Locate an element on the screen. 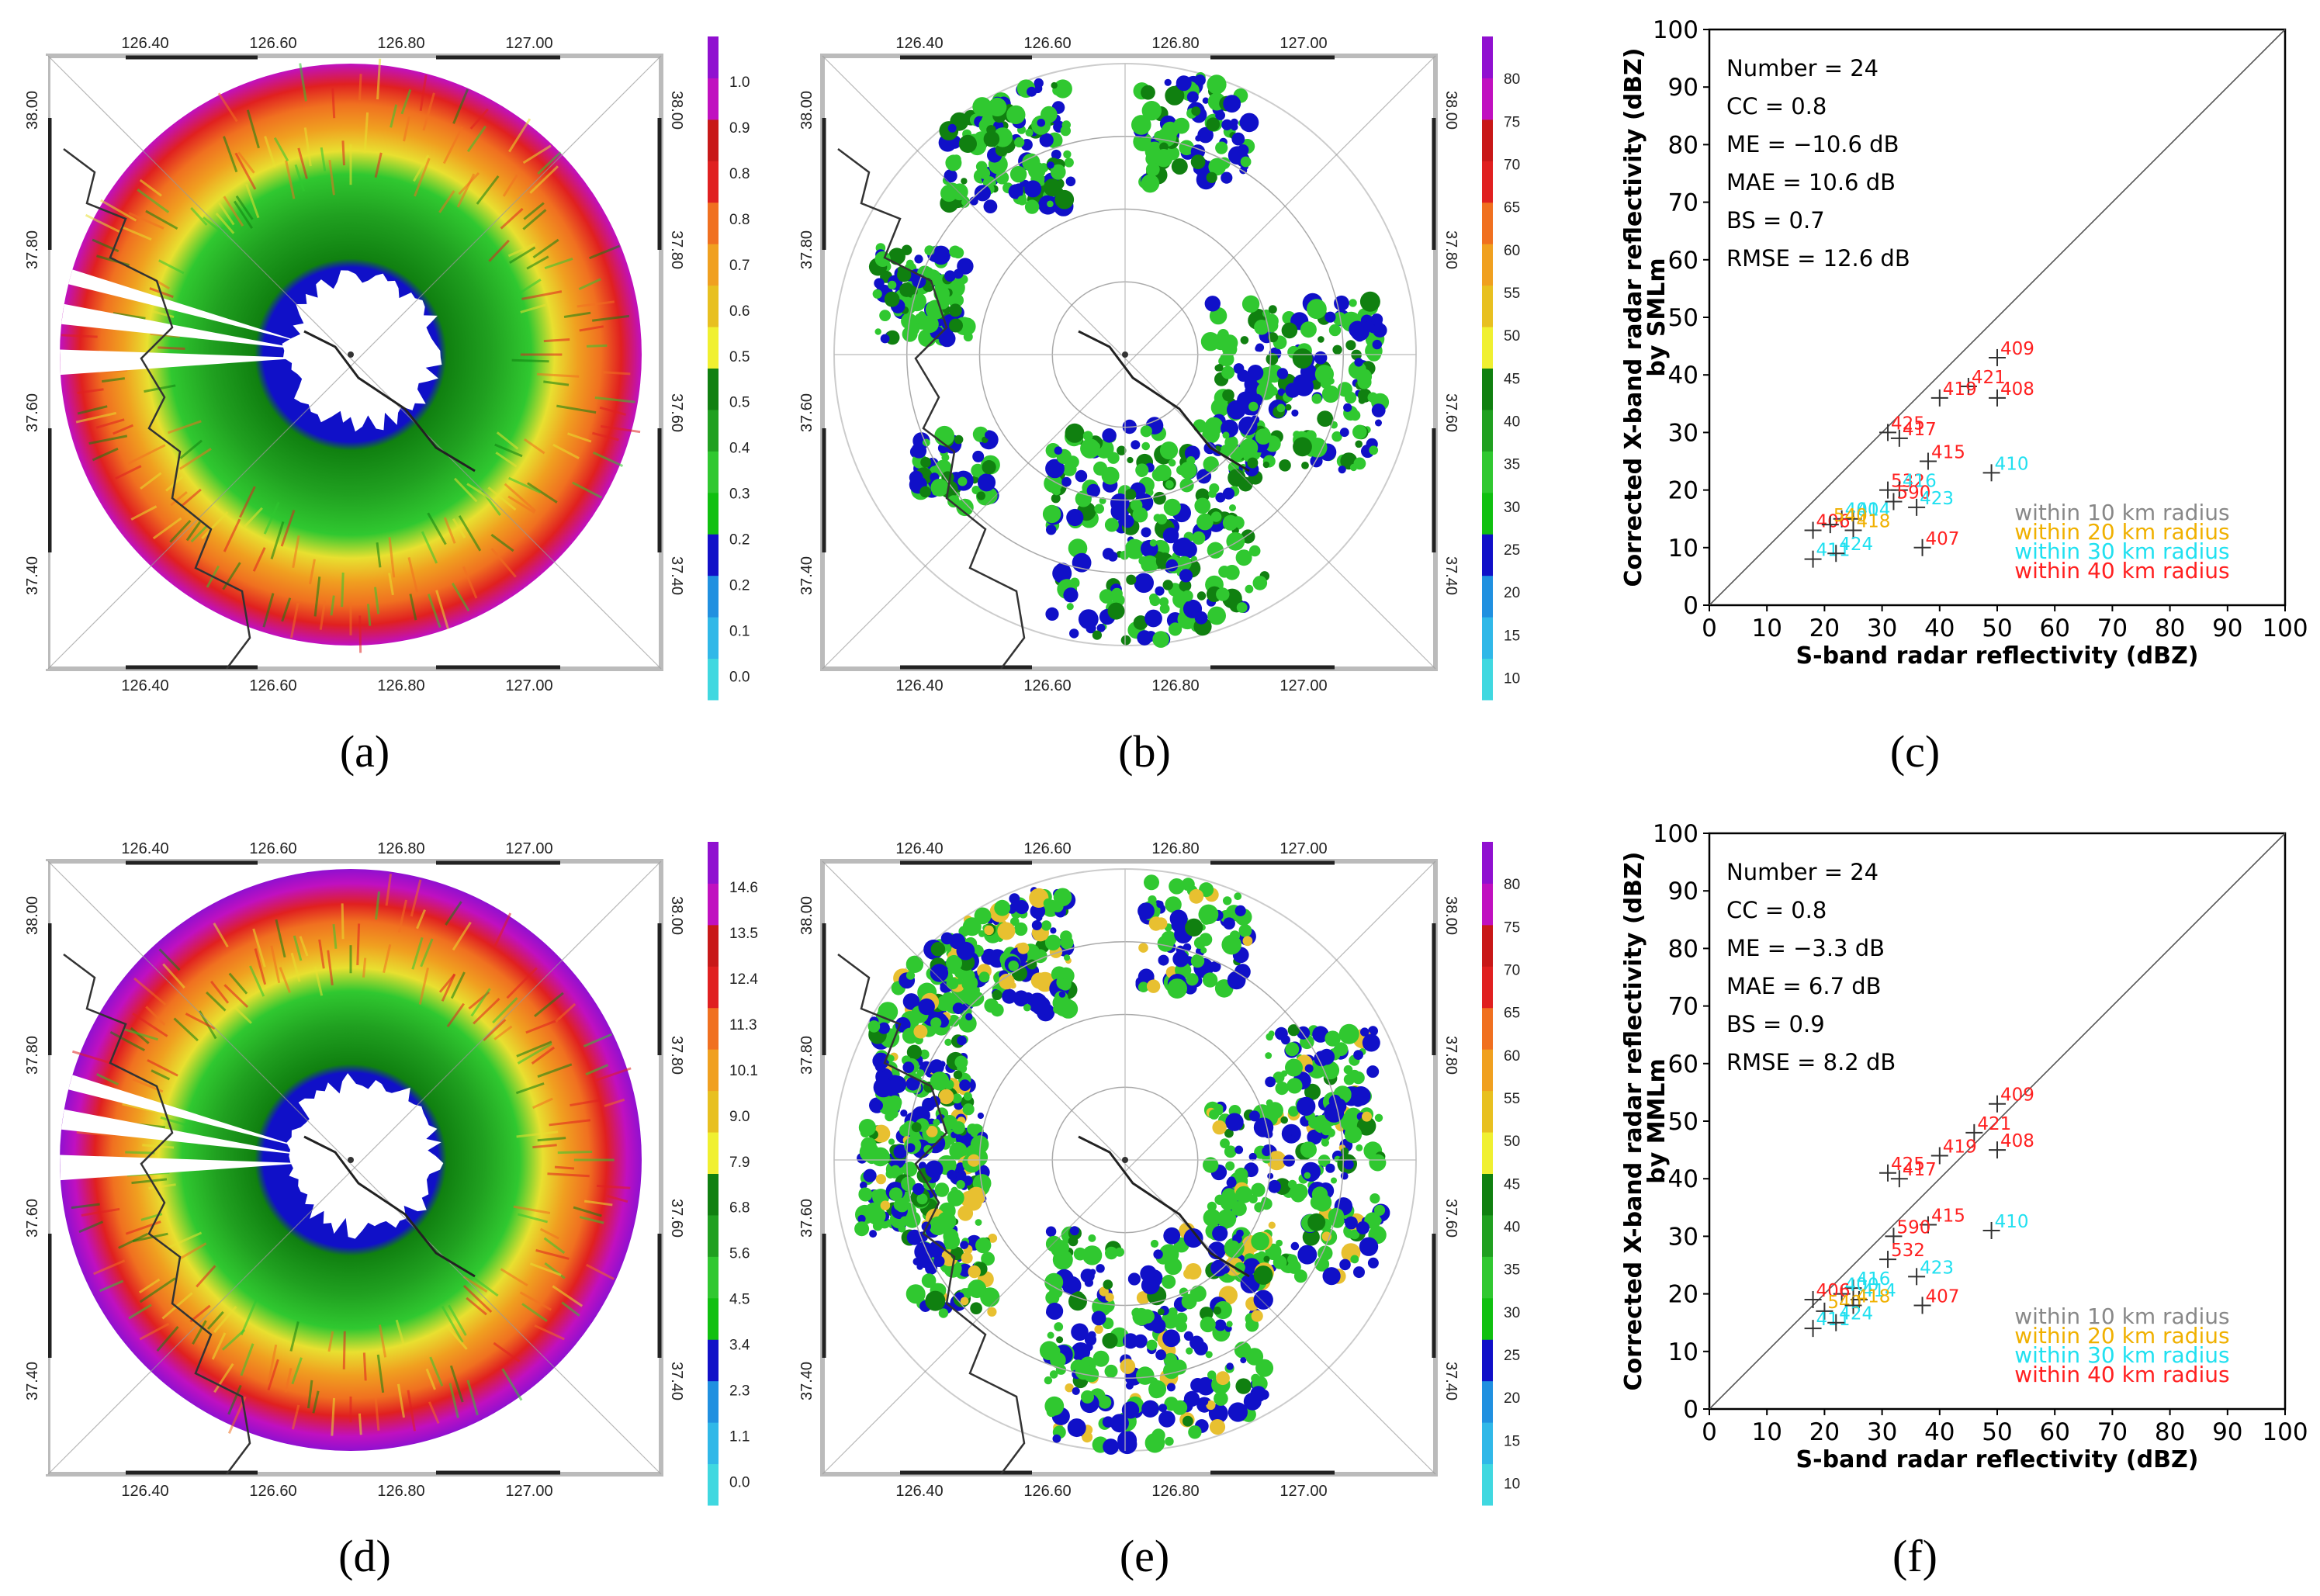  map-lon-tick-top: 126.60 is located at coordinates (1047, 849).